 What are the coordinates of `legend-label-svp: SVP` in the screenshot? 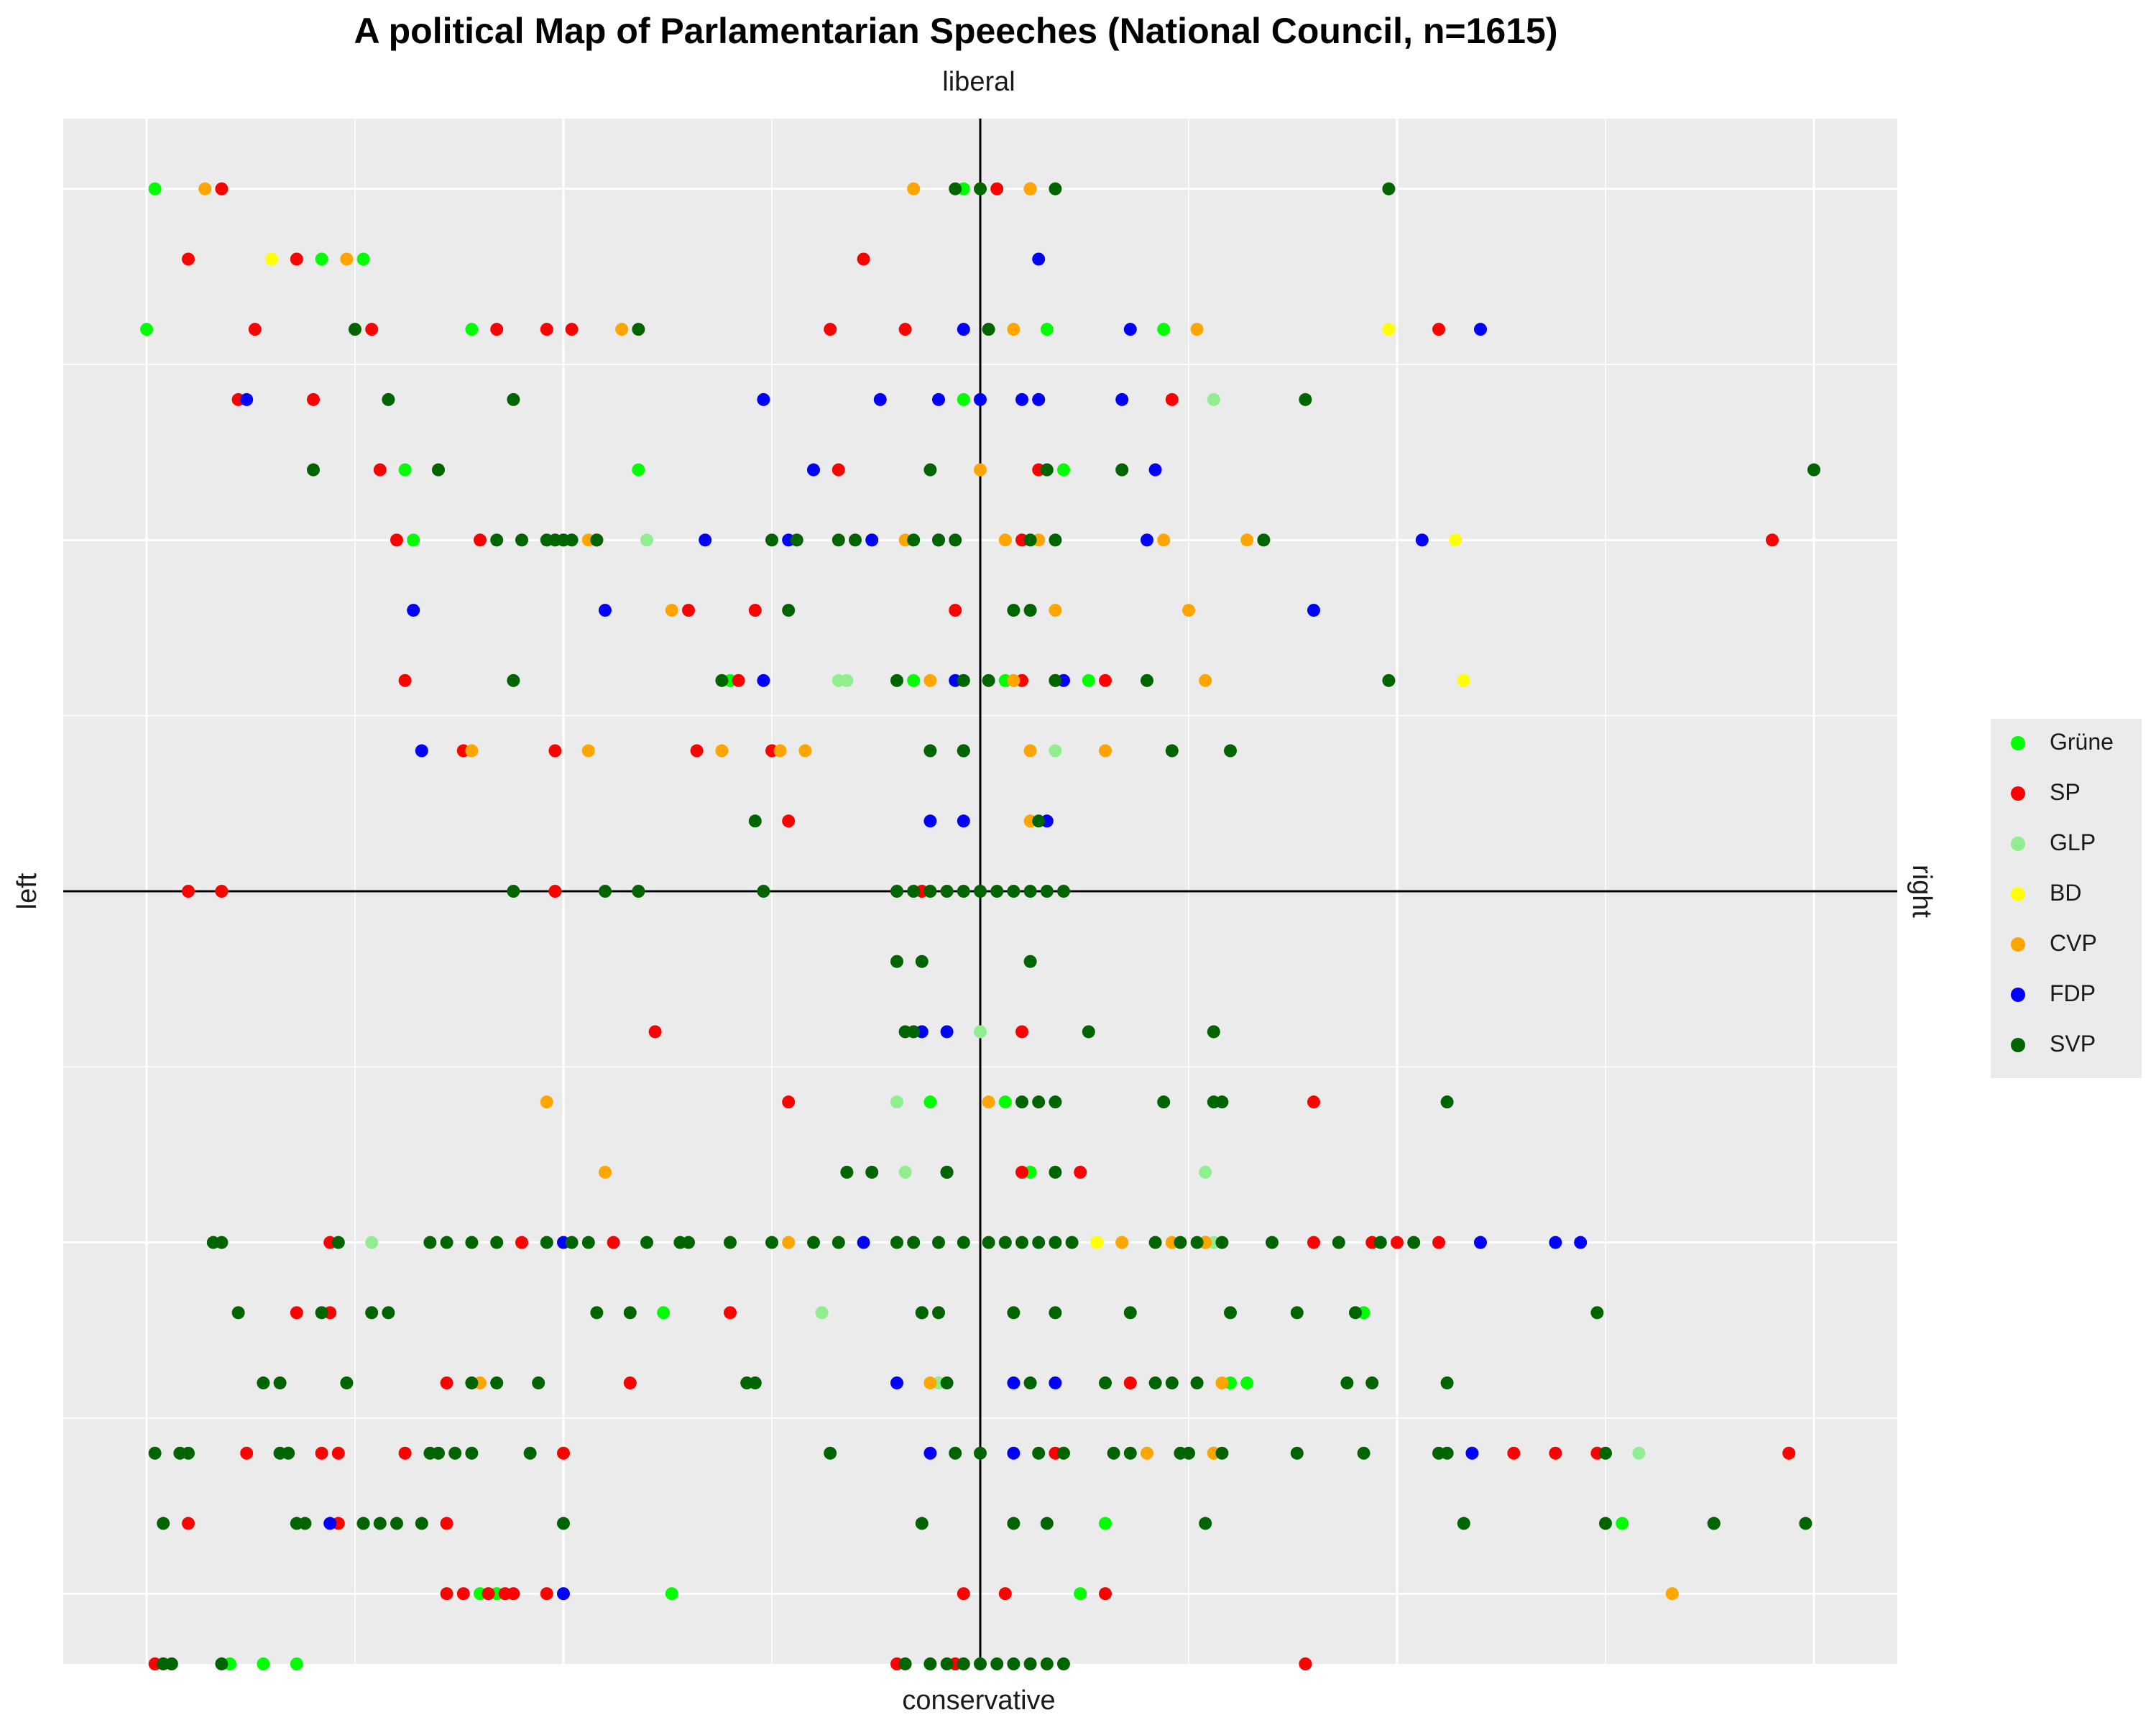 It's located at (2073, 1044).